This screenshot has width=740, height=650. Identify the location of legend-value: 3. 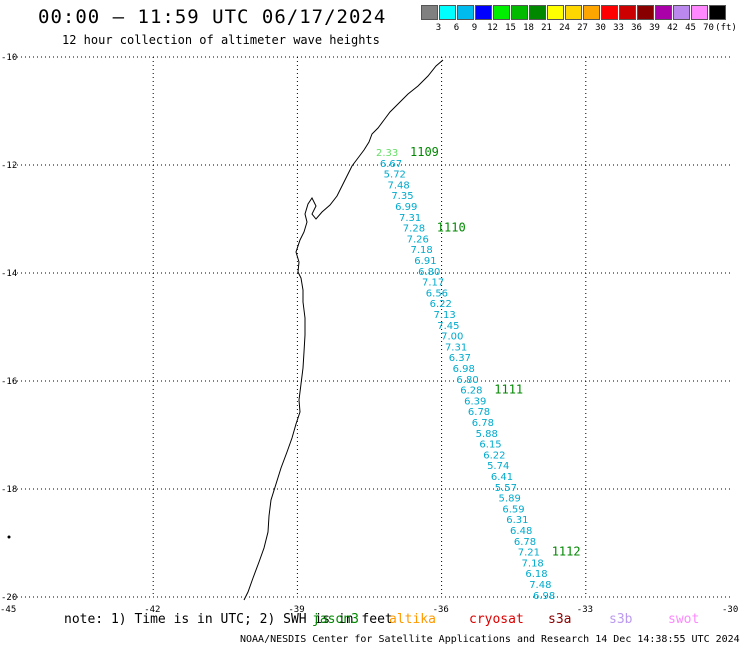
(438, 28).